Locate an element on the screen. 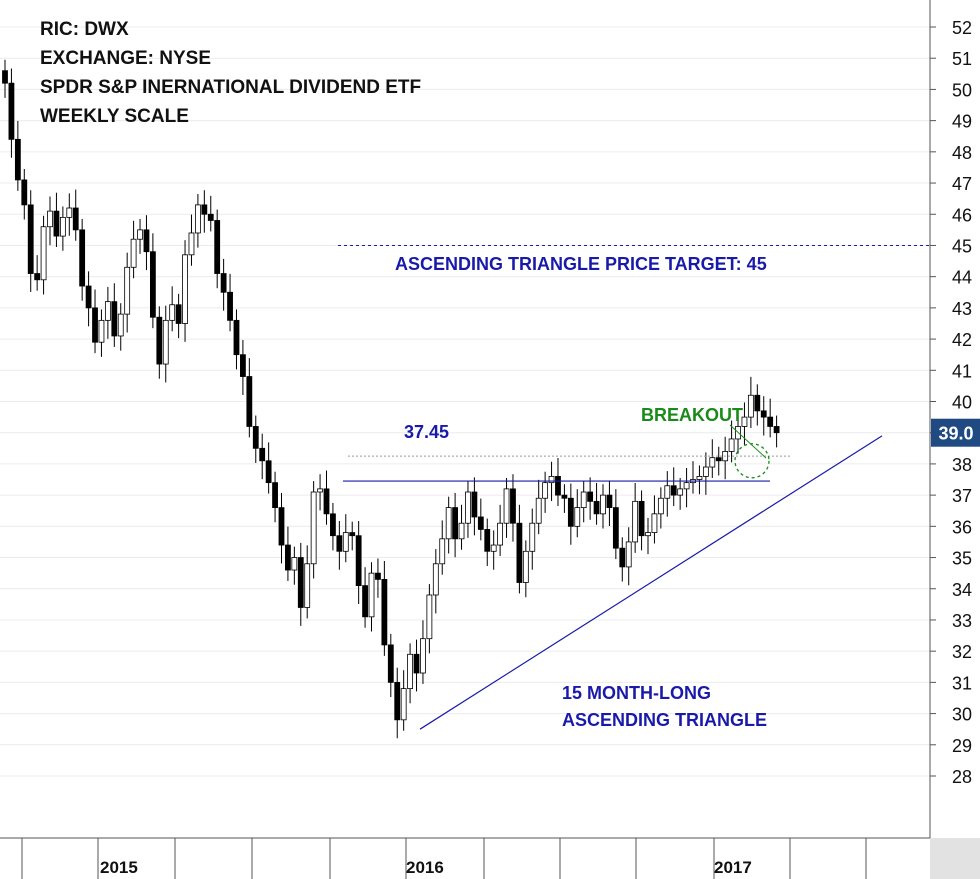  y-tick-label: 35 is located at coordinates (962, 559).